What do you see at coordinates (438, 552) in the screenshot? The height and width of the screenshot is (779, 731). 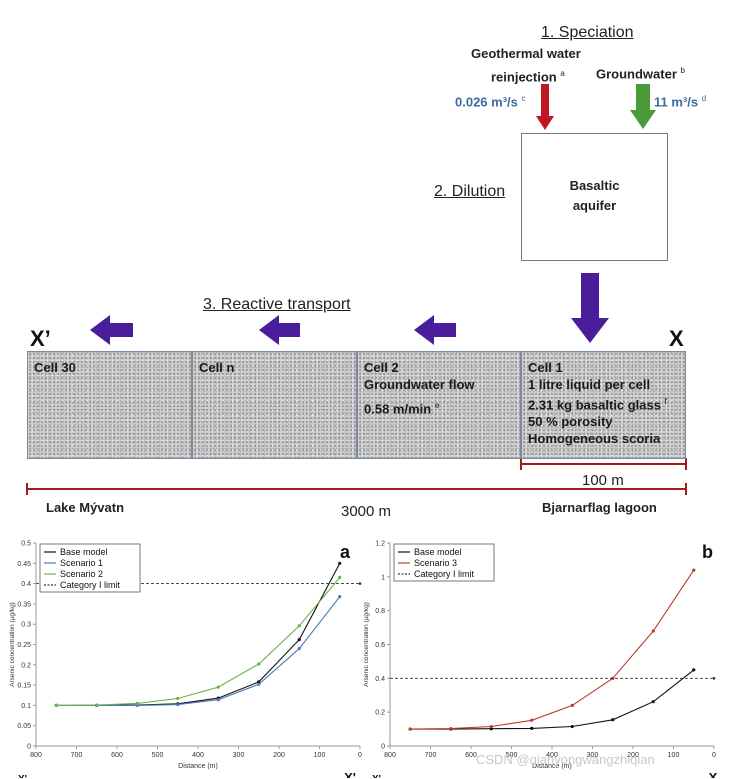 I see `legend-entry: Base model` at bounding box center [438, 552].